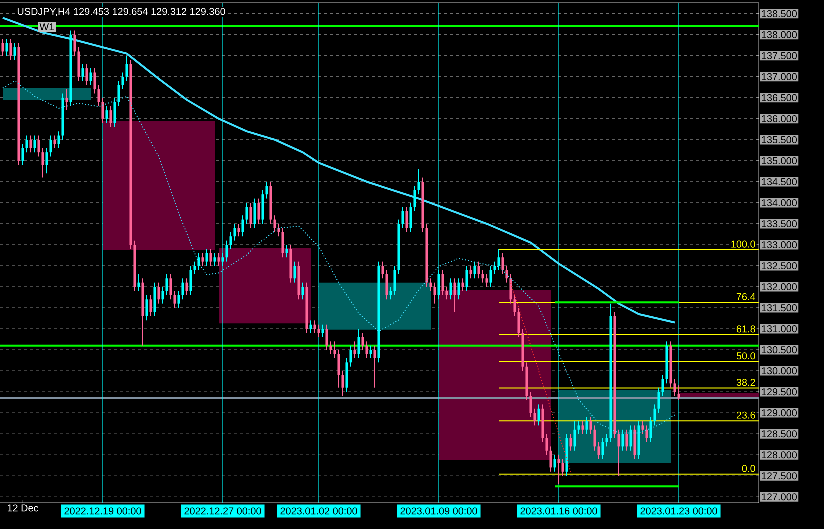  I want to click on y-tick-label: 131.500, so click(780, 308).